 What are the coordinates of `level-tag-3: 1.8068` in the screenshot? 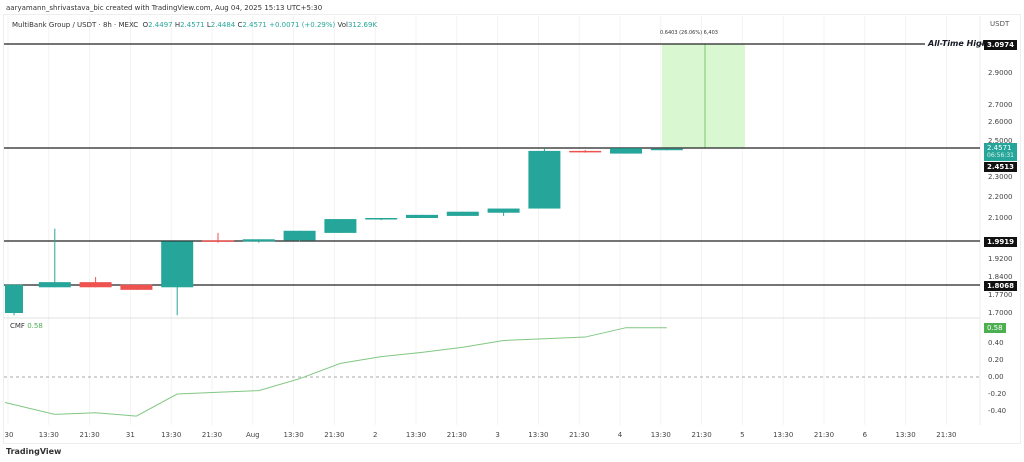 It's located at (1001, 286).